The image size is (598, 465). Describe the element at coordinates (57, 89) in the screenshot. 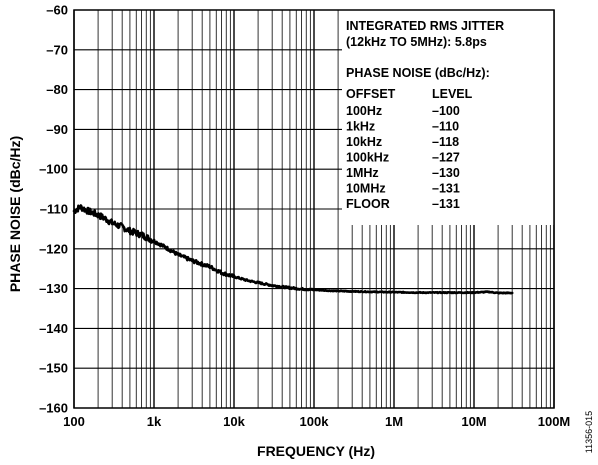

I see `y-tick-label: –80` at that location.